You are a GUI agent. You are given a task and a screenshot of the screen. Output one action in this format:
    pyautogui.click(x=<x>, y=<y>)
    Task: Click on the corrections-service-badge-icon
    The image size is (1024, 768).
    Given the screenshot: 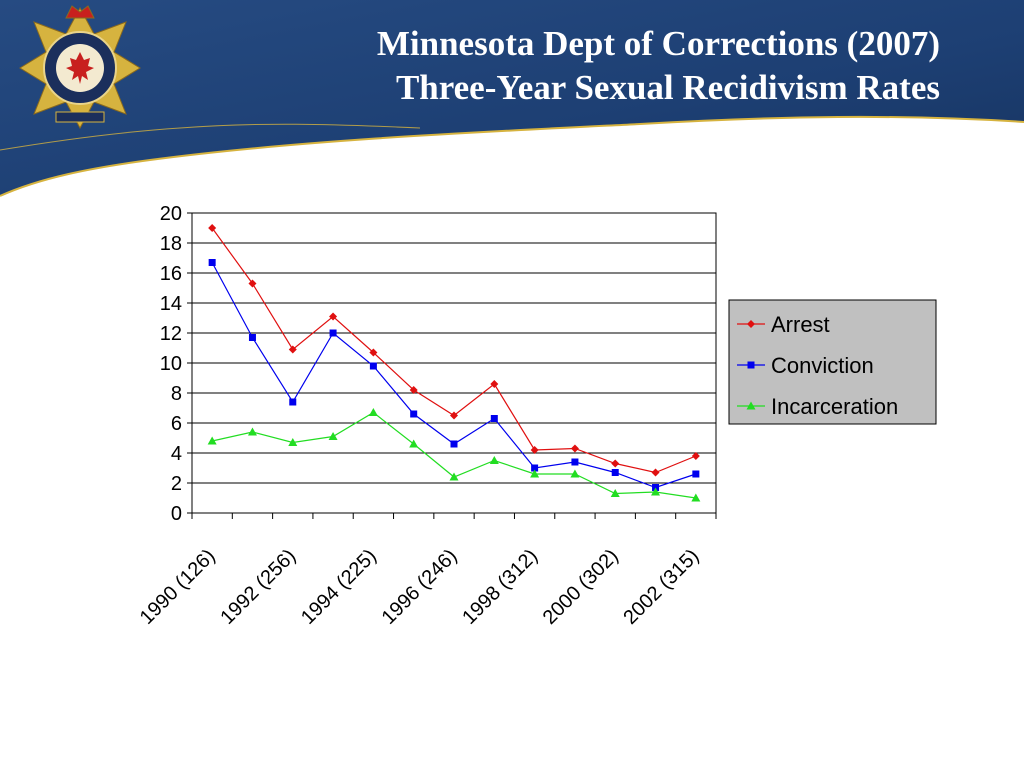 What is the action you would take?
    pyautogui.click(x=80, y=67)
    